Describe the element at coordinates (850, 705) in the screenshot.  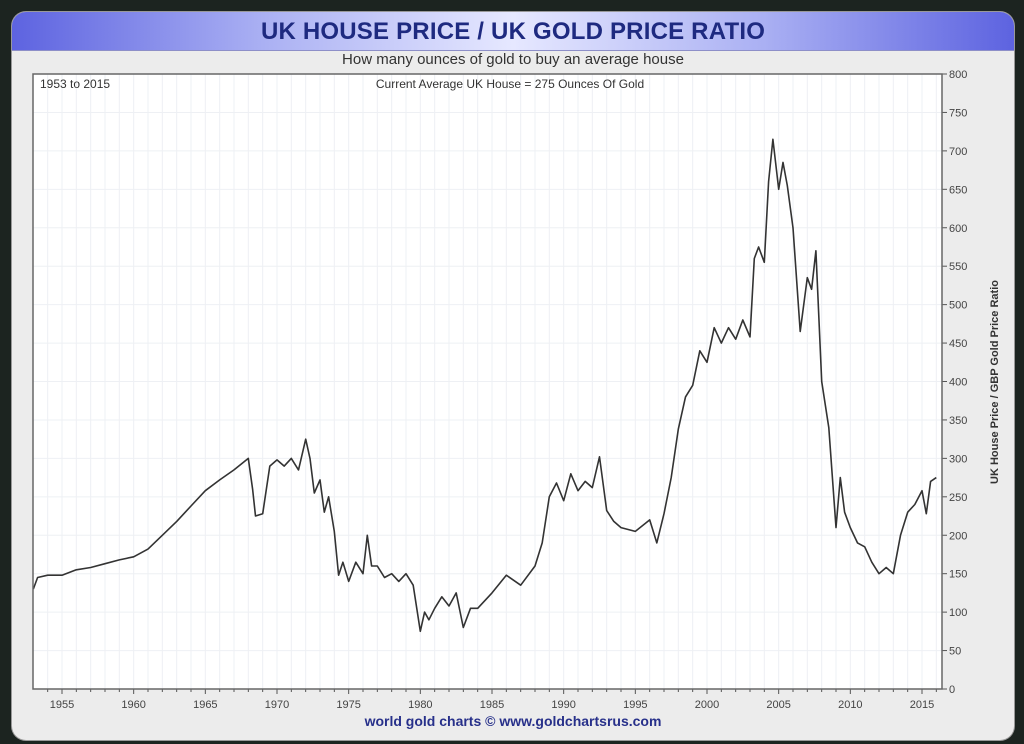
I see `x-tick-label: 2010` at that location.